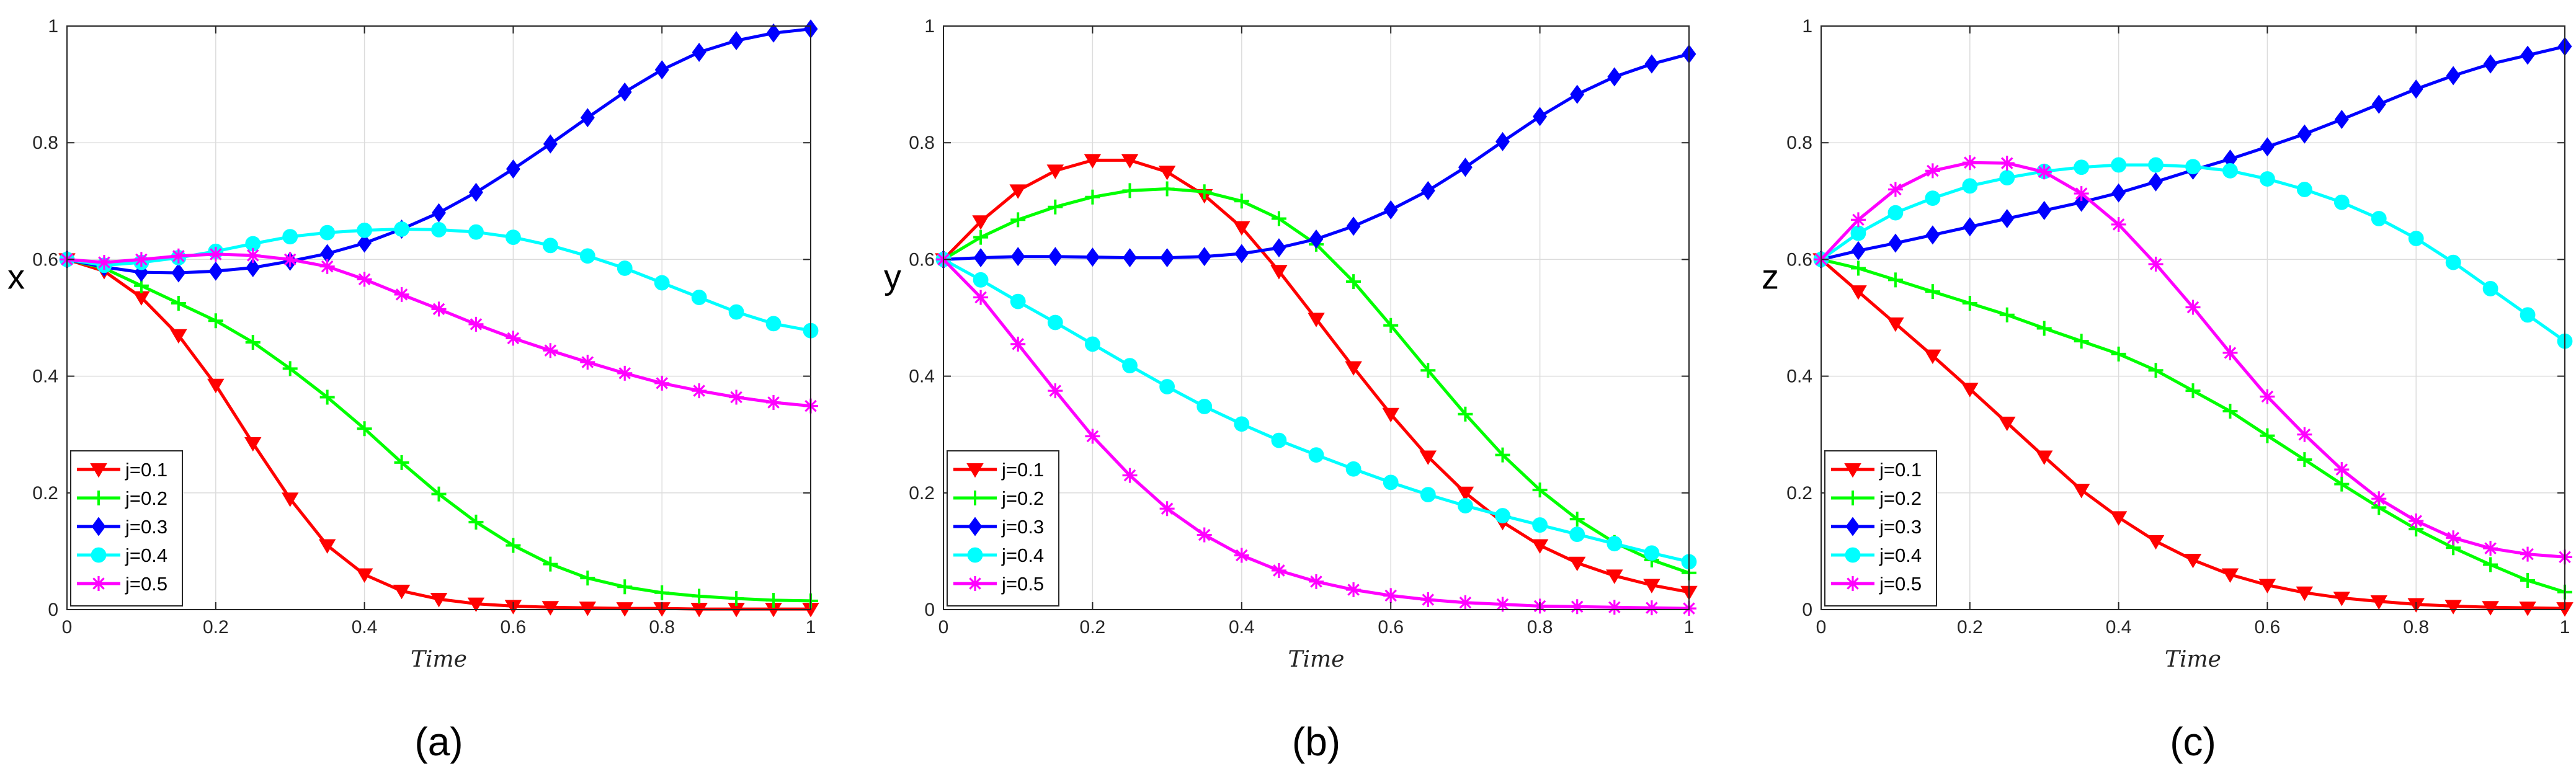 The width and height of the screenshot is (2576, 782). I want to click on data-point-j=0.2-16, so click(662, 592).